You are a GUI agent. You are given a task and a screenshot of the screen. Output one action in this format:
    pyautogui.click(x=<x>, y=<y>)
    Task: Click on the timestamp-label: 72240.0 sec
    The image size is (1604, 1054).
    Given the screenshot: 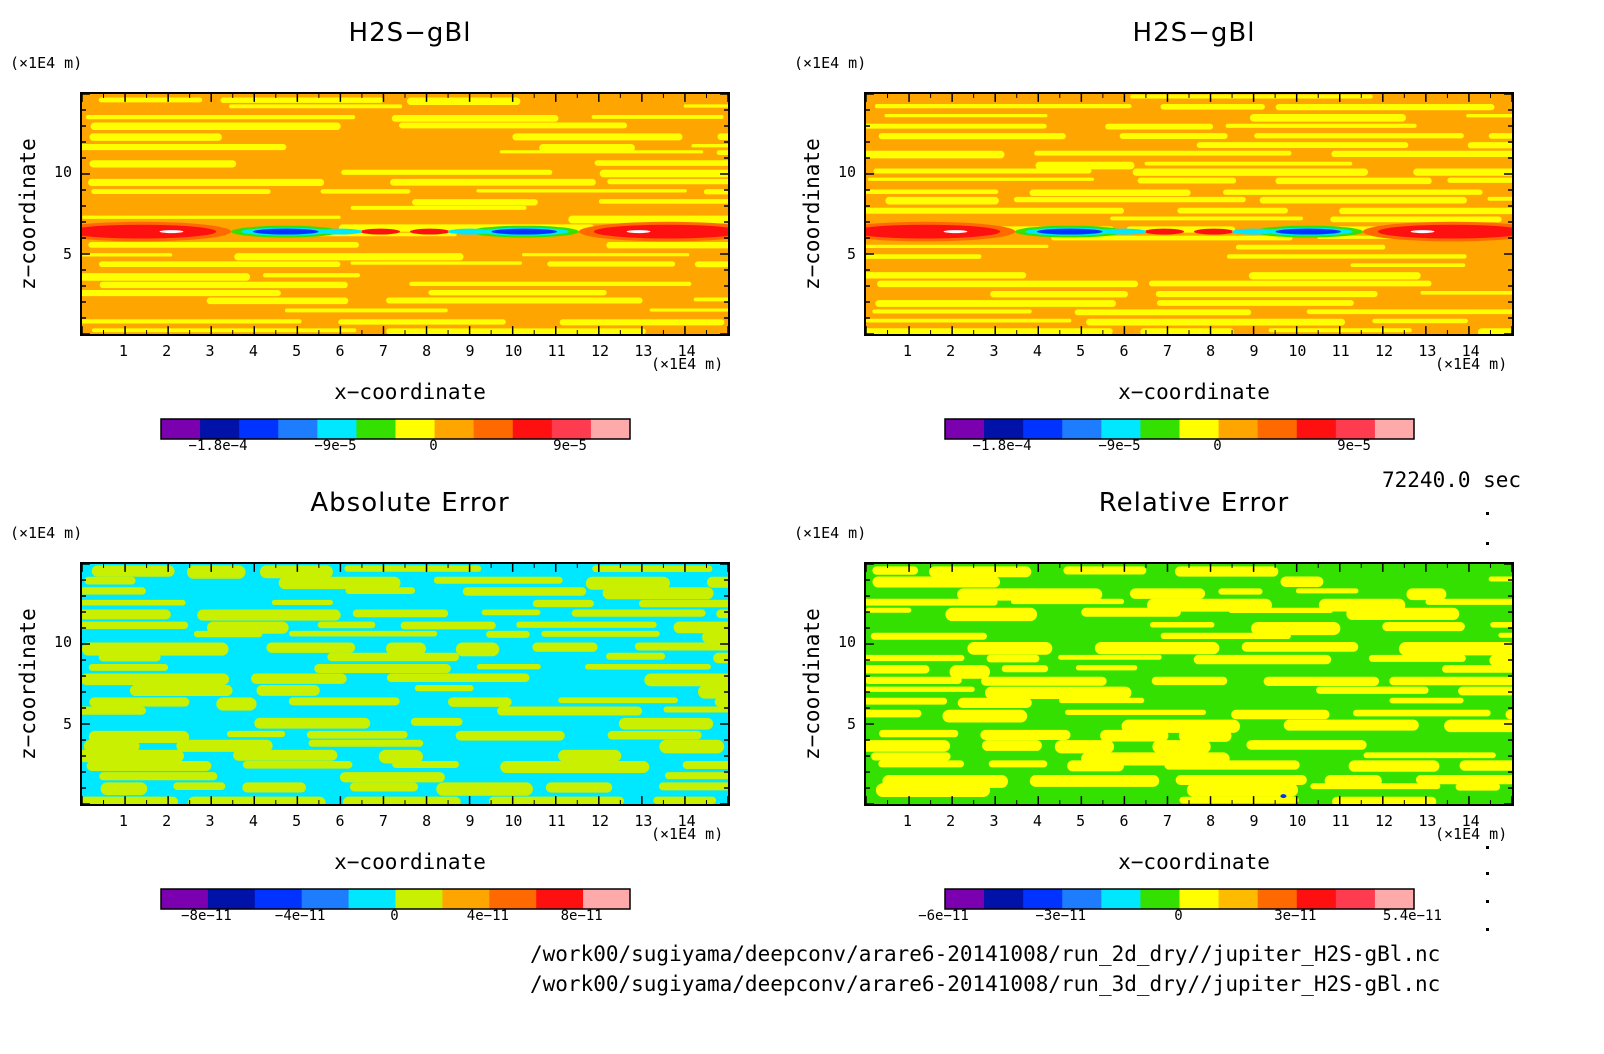 What is the action you would take?
    pyautogui.click(x=1452, y=480)
    